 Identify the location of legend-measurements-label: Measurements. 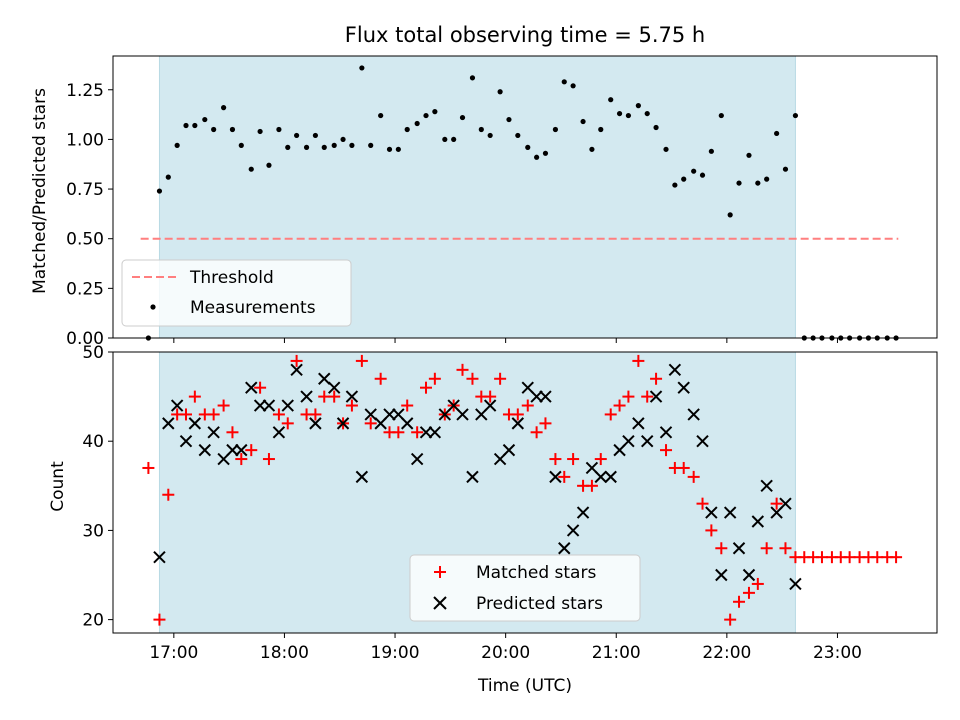
(253, 308).